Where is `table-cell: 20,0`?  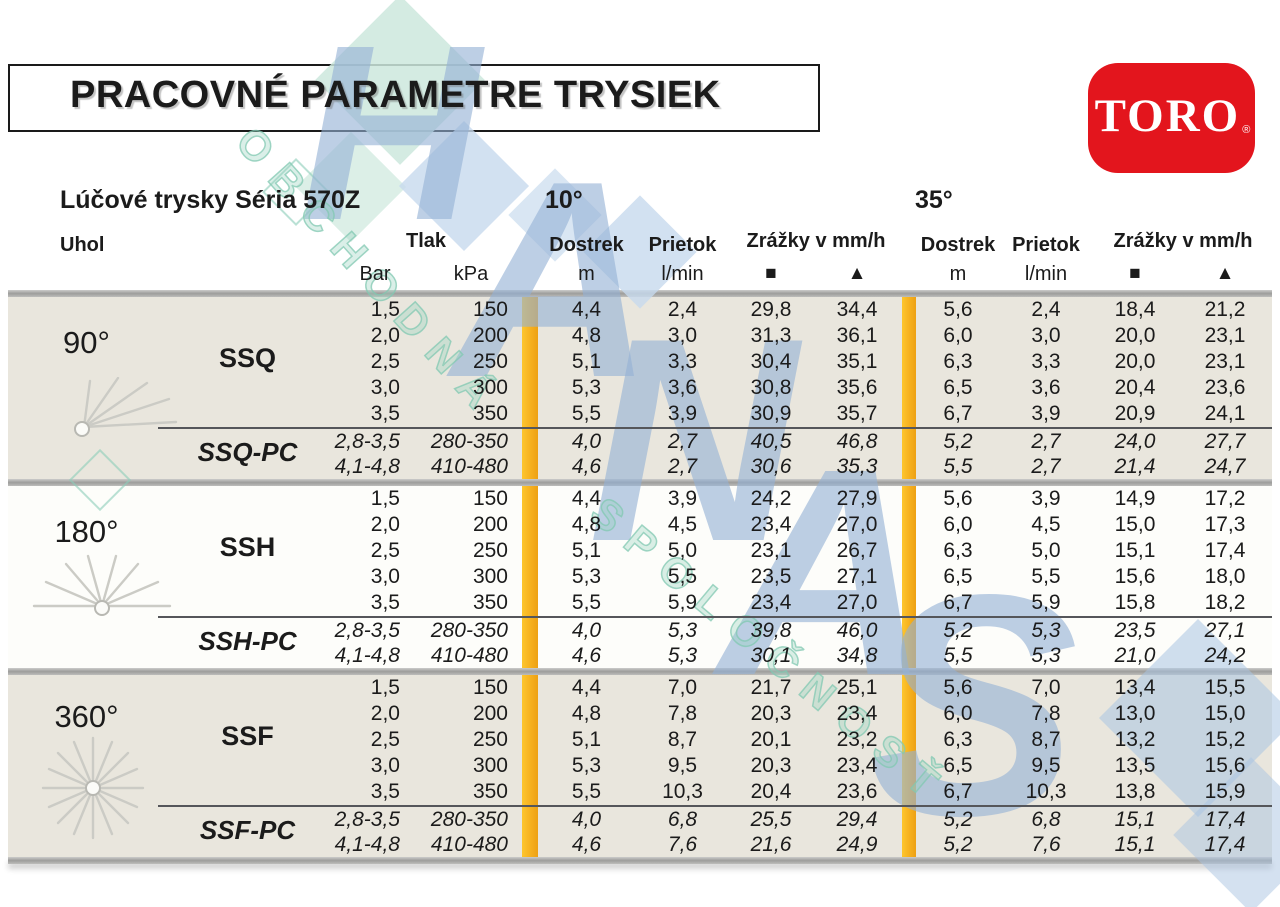
table-cell: 20,0 is located at coordinates (1135, 361).